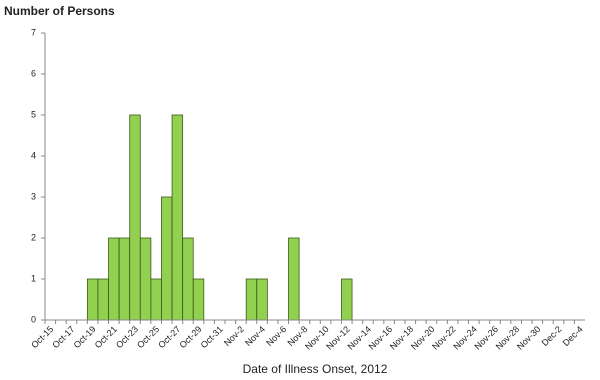 This screenshot has width=600, height=380. What do you see at coordinates (85, 337) in the screenshot?
I see `x-tick-label: Oct-19` at bounding box center [85, 337].